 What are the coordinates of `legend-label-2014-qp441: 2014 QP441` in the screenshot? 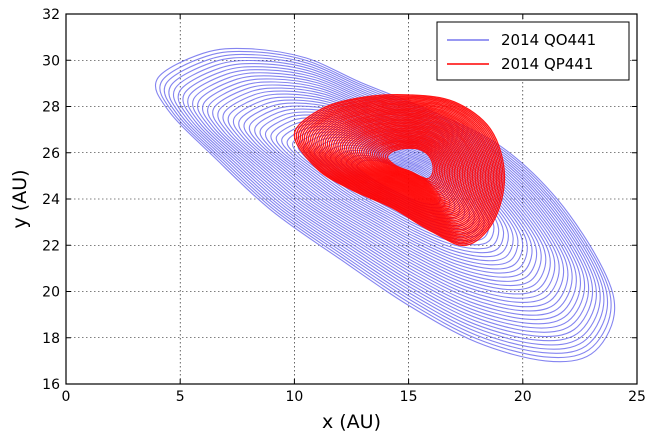 It's located at (547, 64).